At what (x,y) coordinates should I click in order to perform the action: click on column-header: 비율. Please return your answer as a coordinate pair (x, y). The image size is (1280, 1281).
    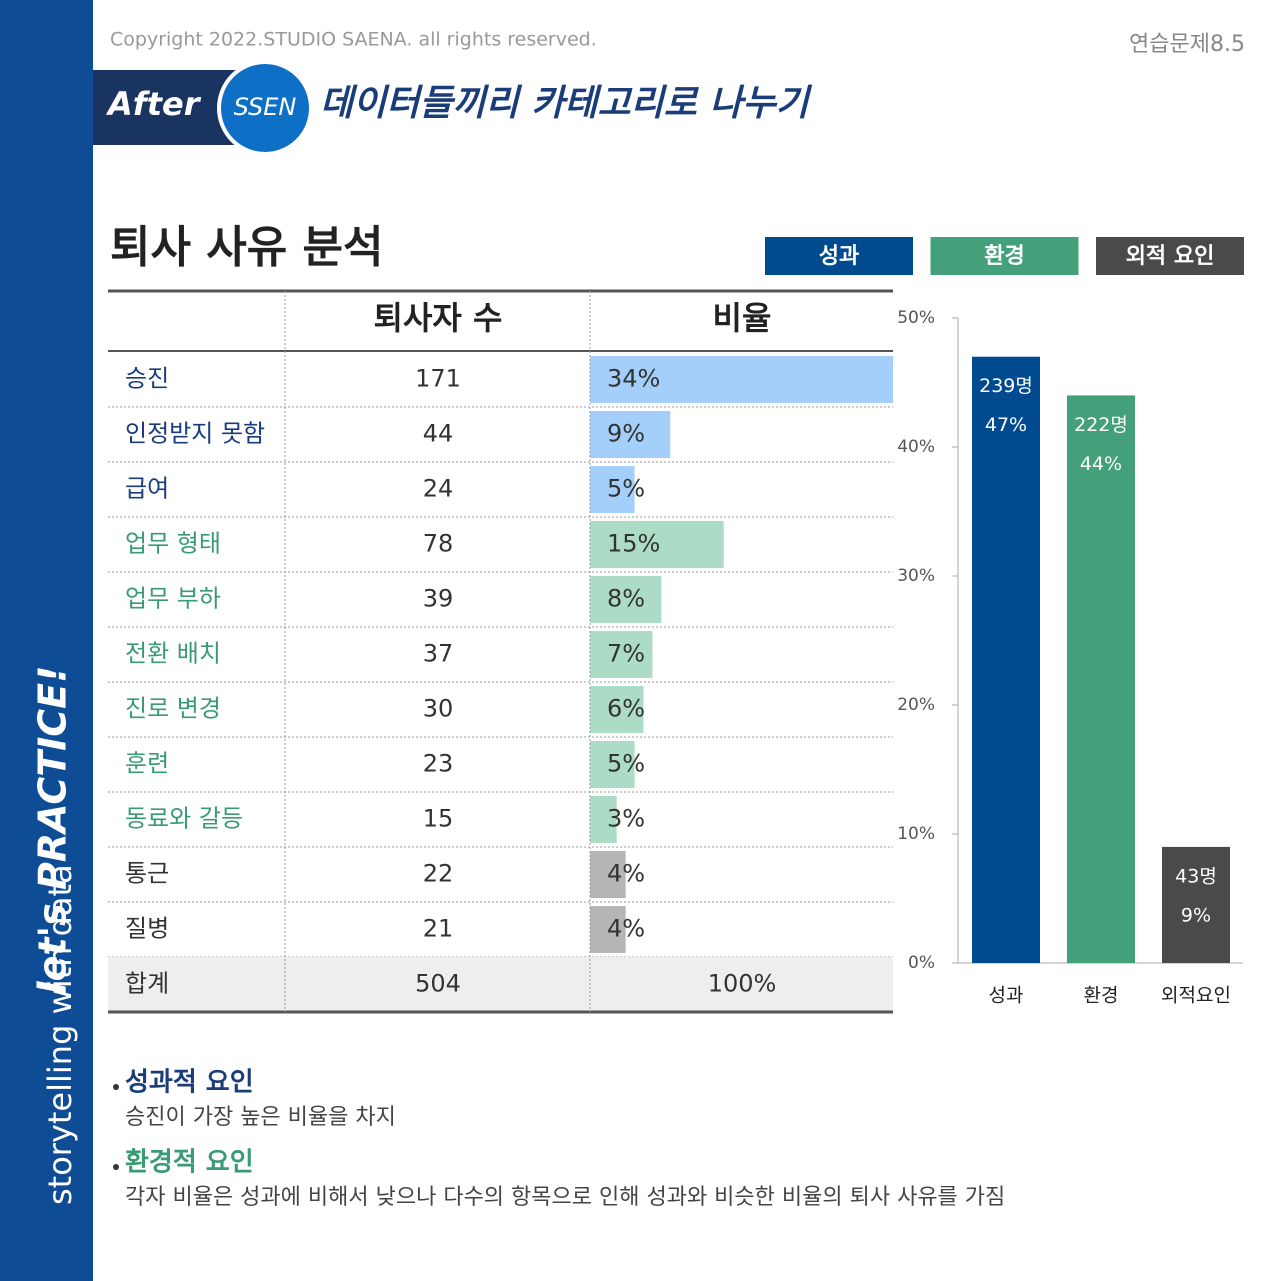
    Looking at the image, I should click on (742, 318).